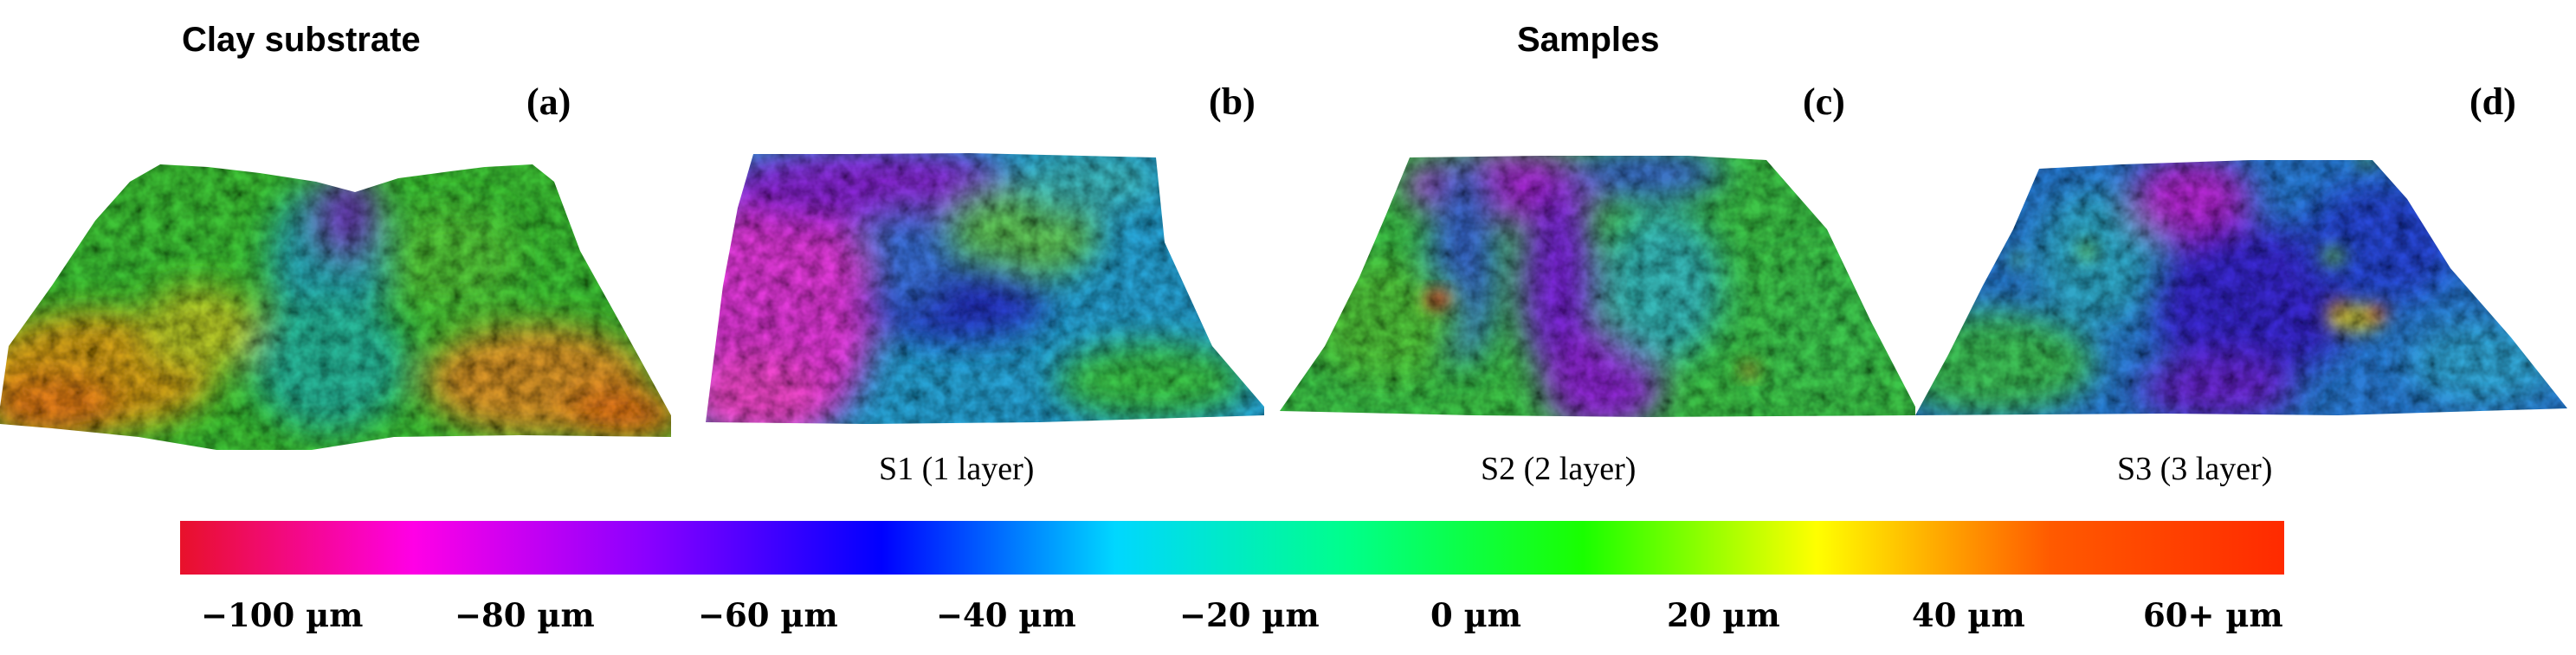 This screenshot has width=2576, height=655. Describe the element at coordinates (985, 288) in the screenshot. I see `s1-surface` at that location.